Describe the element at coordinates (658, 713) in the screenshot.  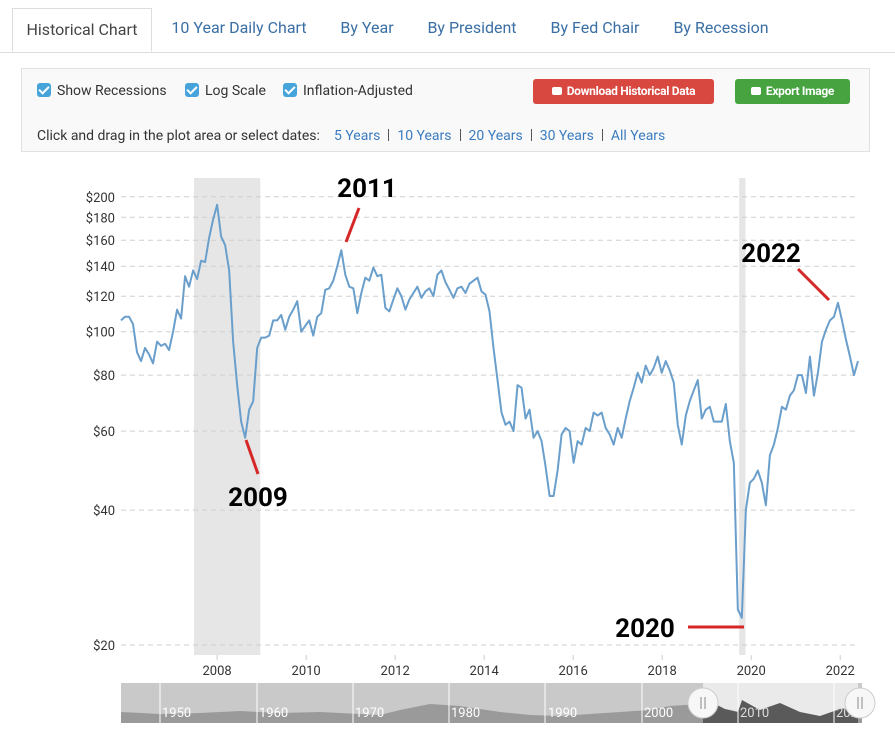
I see `navigator-label: 2000` at that location.